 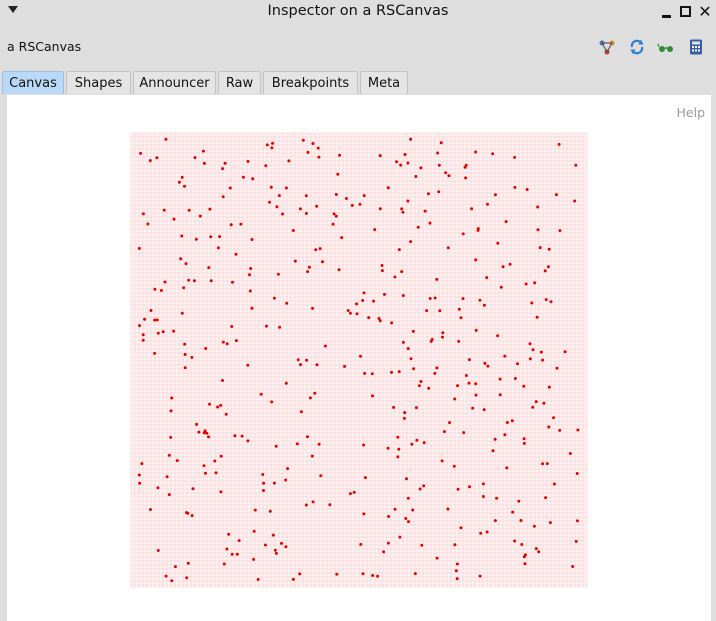 I want to click on tab-raw: Raw, so click(x=239, y=82).